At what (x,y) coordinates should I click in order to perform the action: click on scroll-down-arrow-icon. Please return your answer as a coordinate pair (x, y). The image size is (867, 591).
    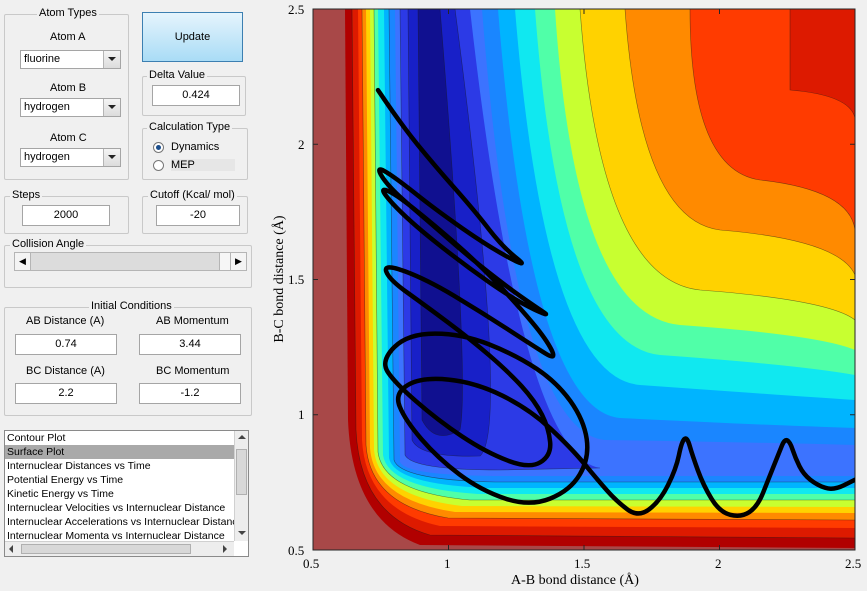
    Looking at the image, I should click on (242, 533).